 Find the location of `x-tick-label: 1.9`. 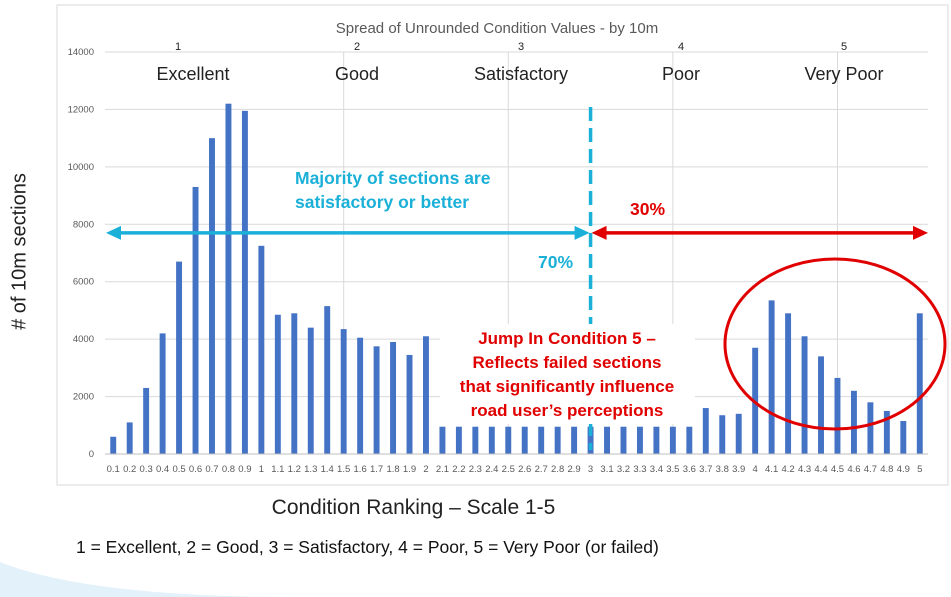

x-tick-label: 1.9 is located at coordinates (409, 469).